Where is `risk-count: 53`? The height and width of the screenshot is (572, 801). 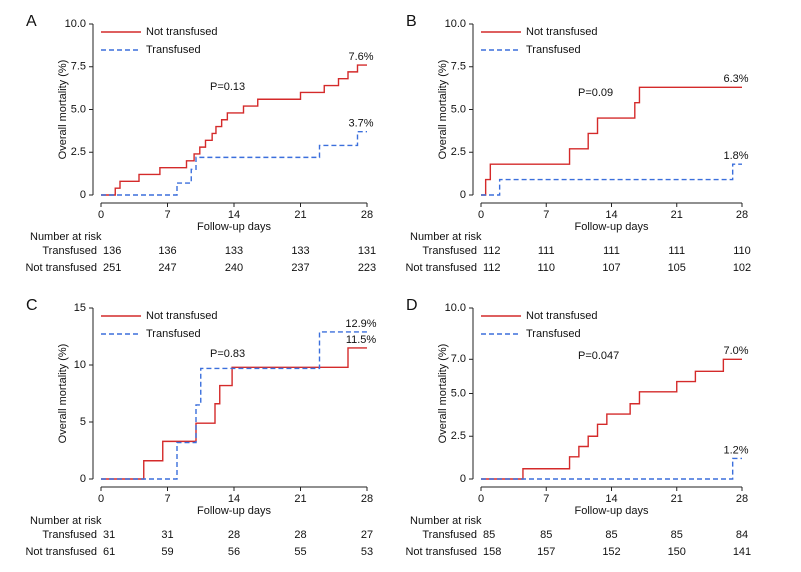
risk-count: 53 is located at coordinates (367, 552).